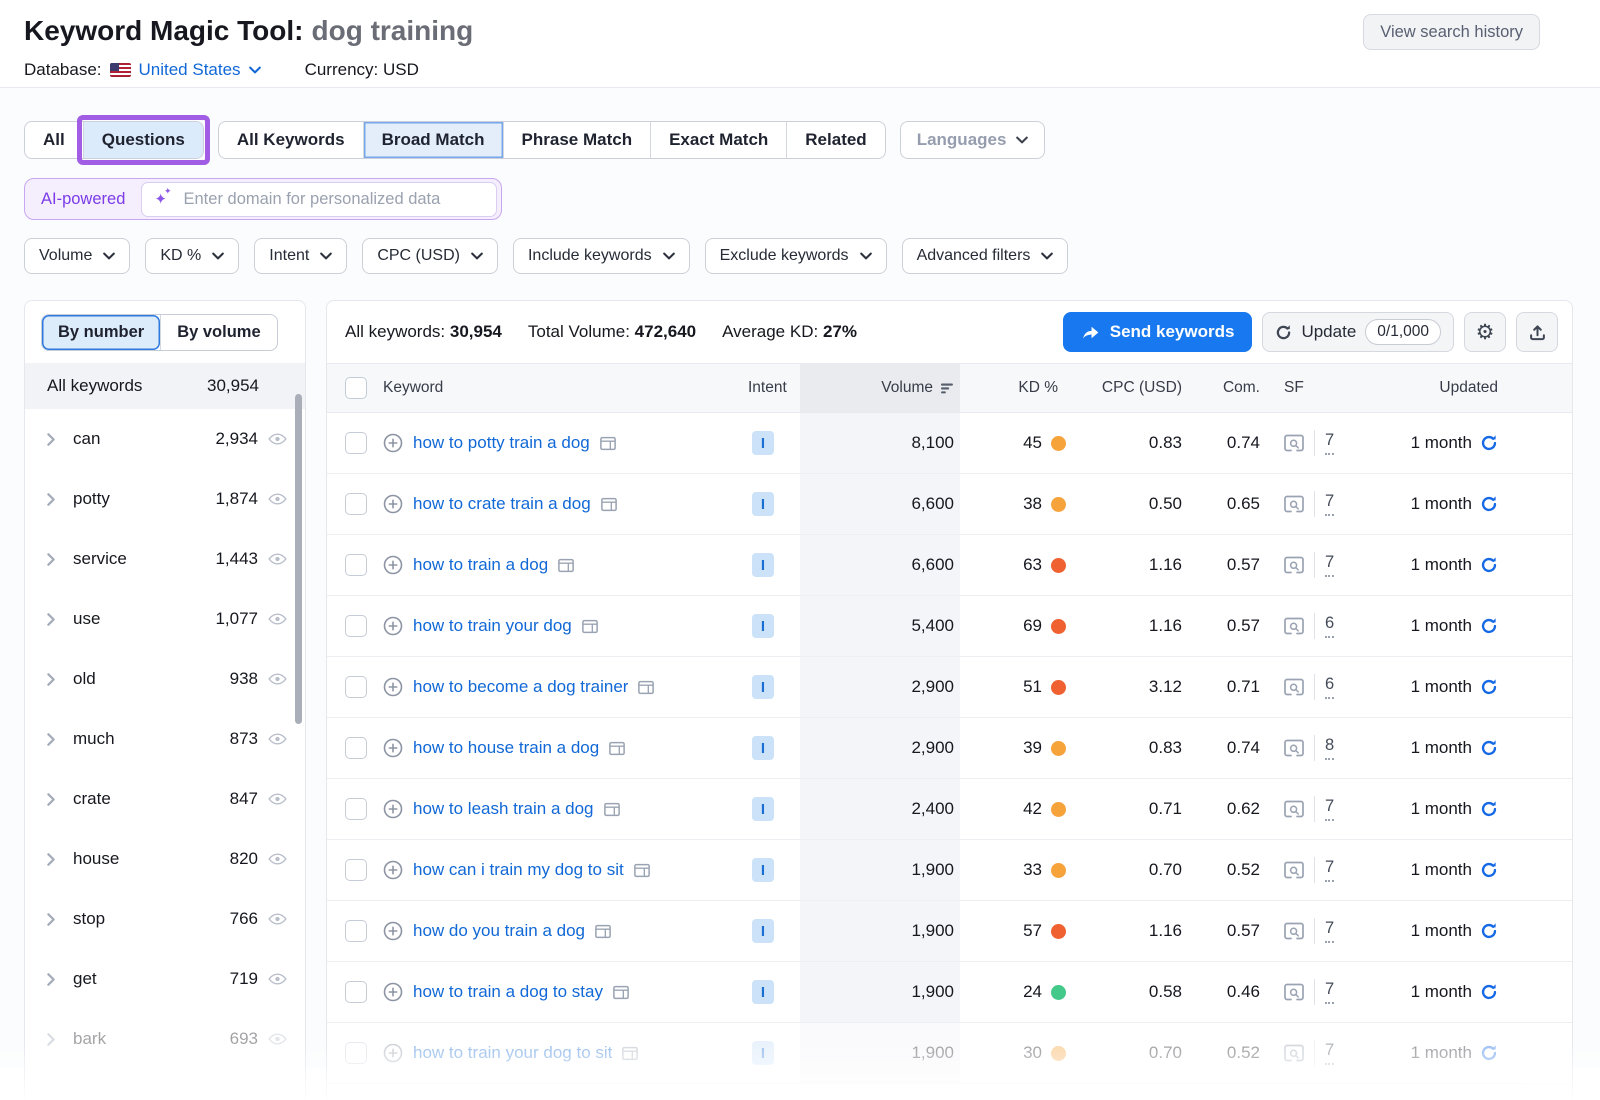 The image size is (1600, 1100). I want to click on keyword-link: how to train a dog, so click(481, 564).